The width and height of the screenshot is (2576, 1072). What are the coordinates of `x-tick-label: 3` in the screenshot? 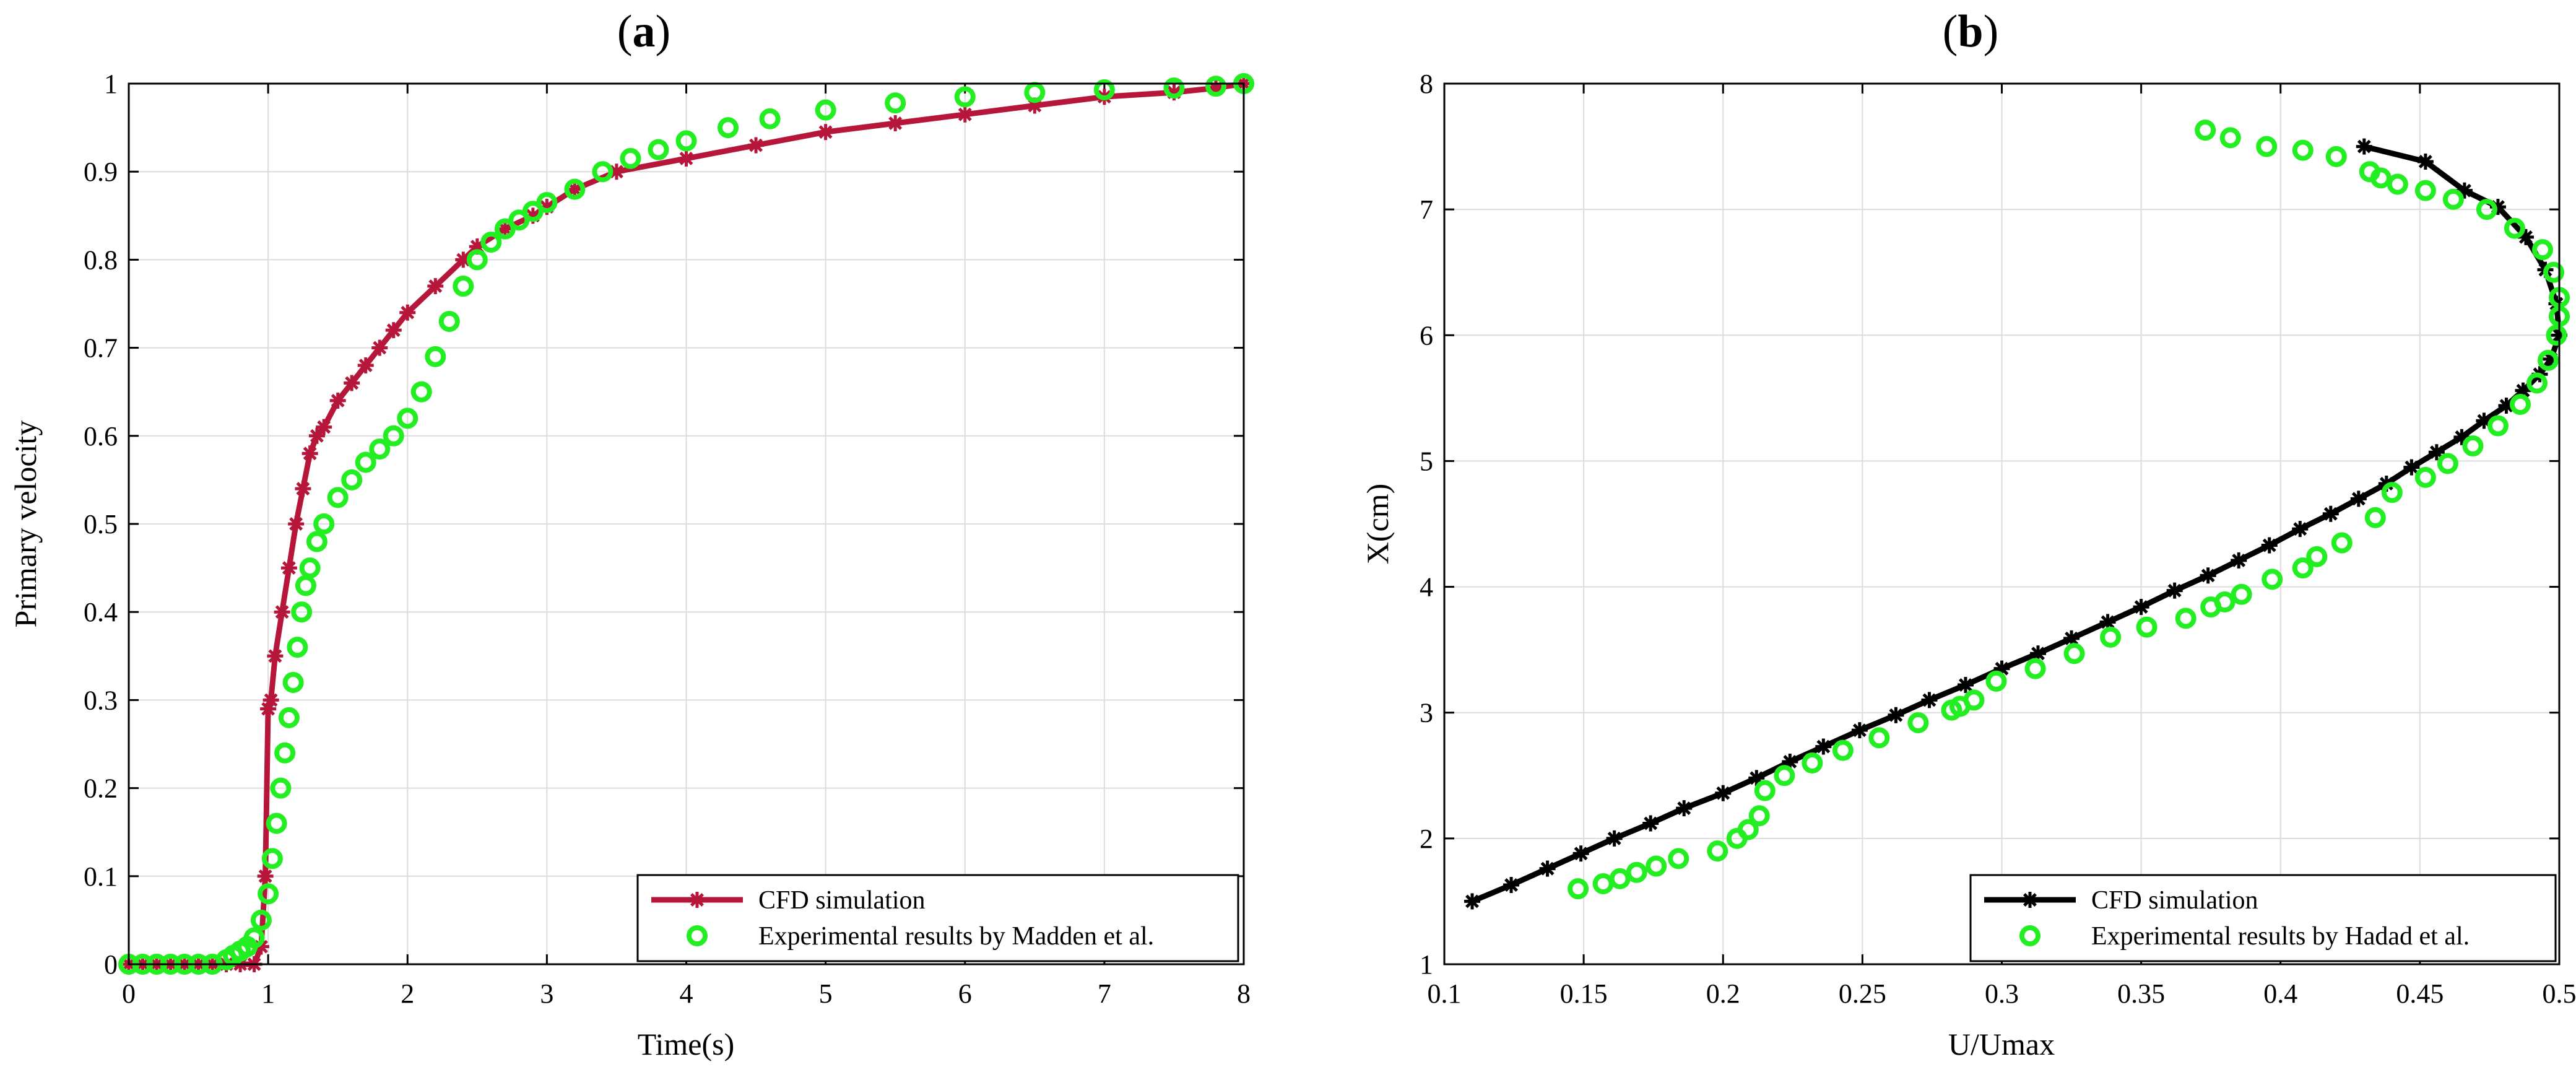 It's located at (546, 993).